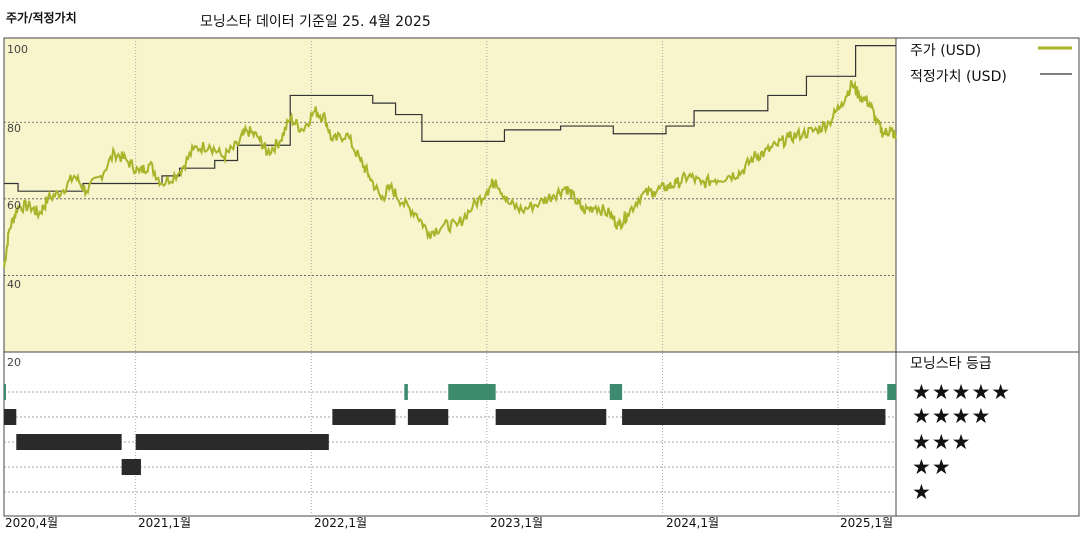 The width and height of the screenshot is (1080, 540). What do you see at coordinates (17, 49) in the screenshot?
I see `y-tick-label: 100` at bounding box center [17, 49].